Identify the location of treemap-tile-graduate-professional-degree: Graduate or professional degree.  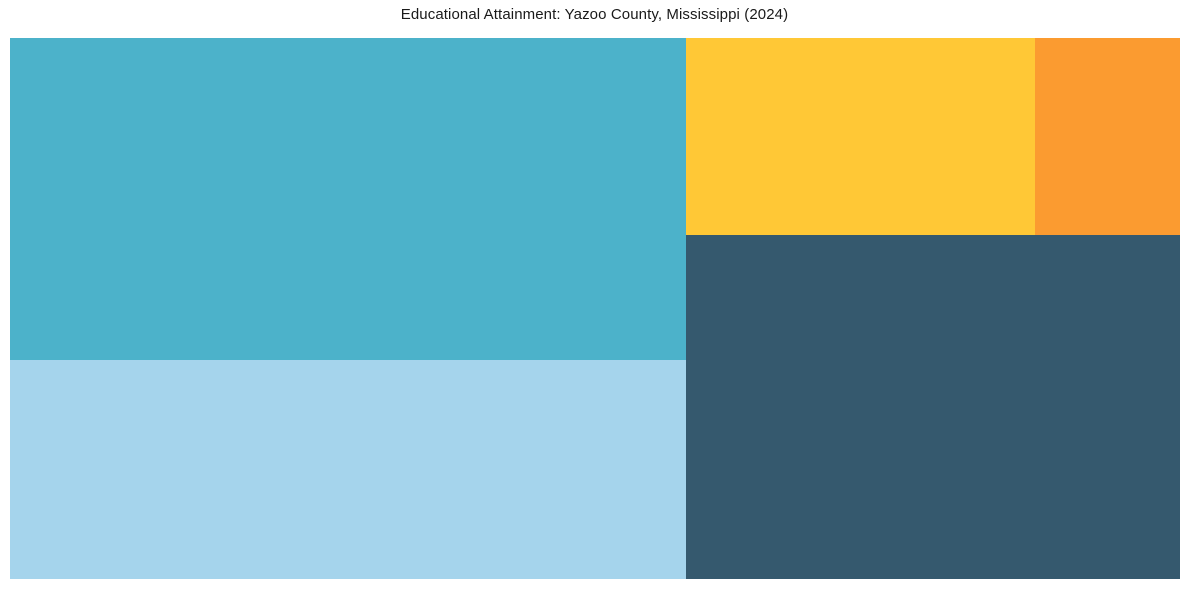
(1107, 136).